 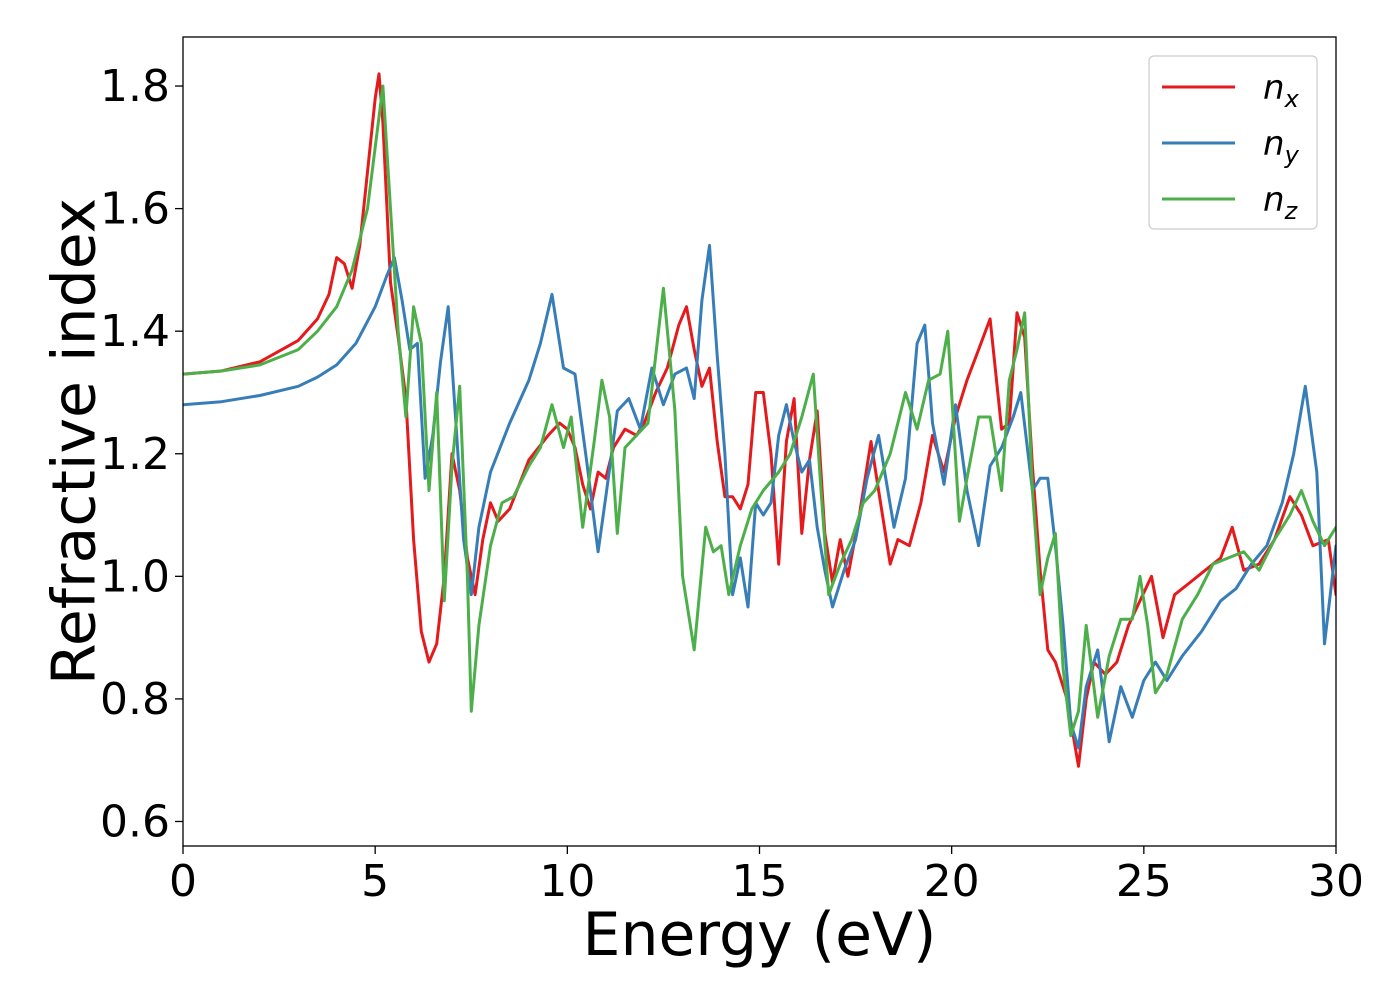 I want to click on x-tick-label: 0, so click(x=183, y=881).